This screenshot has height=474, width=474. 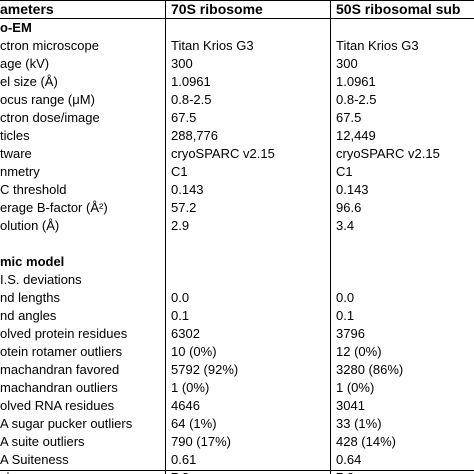 I want to click on value-50s: 3280 (86%), so click(x=370, y=369).